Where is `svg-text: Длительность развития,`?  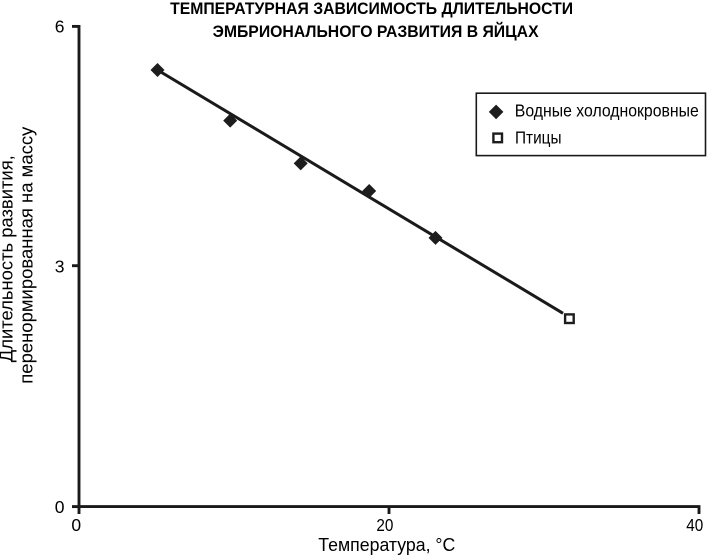 svg-text: Длительность развития, is located at coordinates (8, 258).